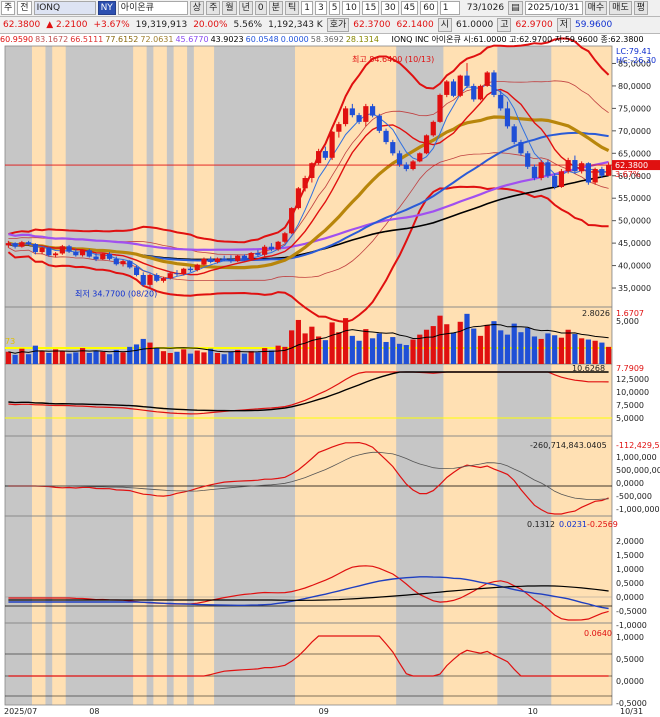  Describe the element at coordinates (641, 8) in the screenshot. I see `eval-button: 평` at that location.